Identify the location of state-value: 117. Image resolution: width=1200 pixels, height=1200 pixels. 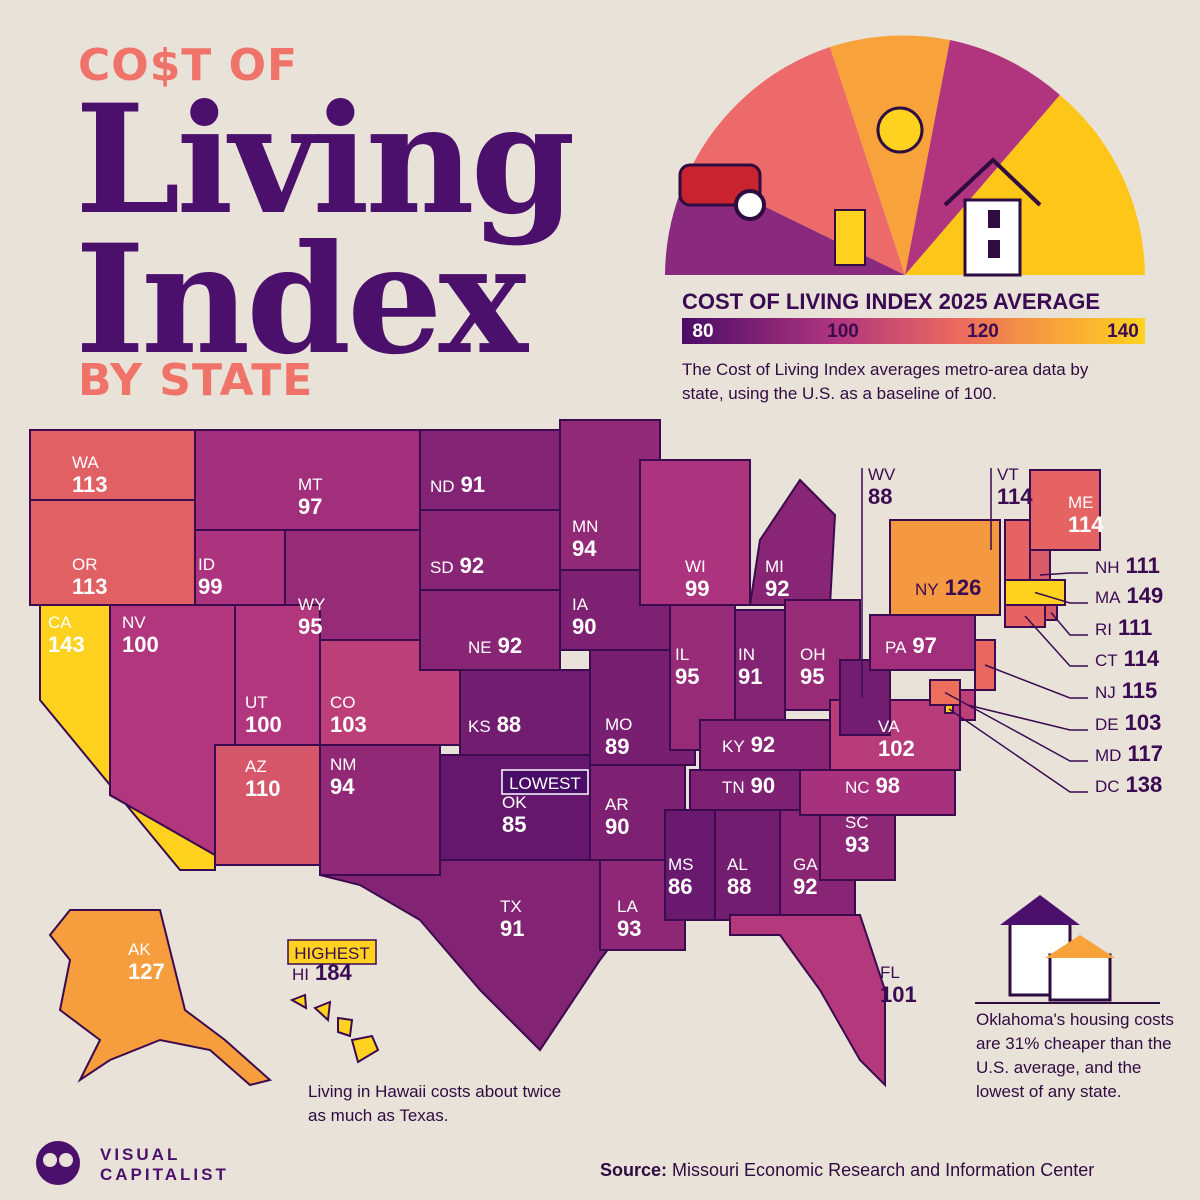
(1145, 753).